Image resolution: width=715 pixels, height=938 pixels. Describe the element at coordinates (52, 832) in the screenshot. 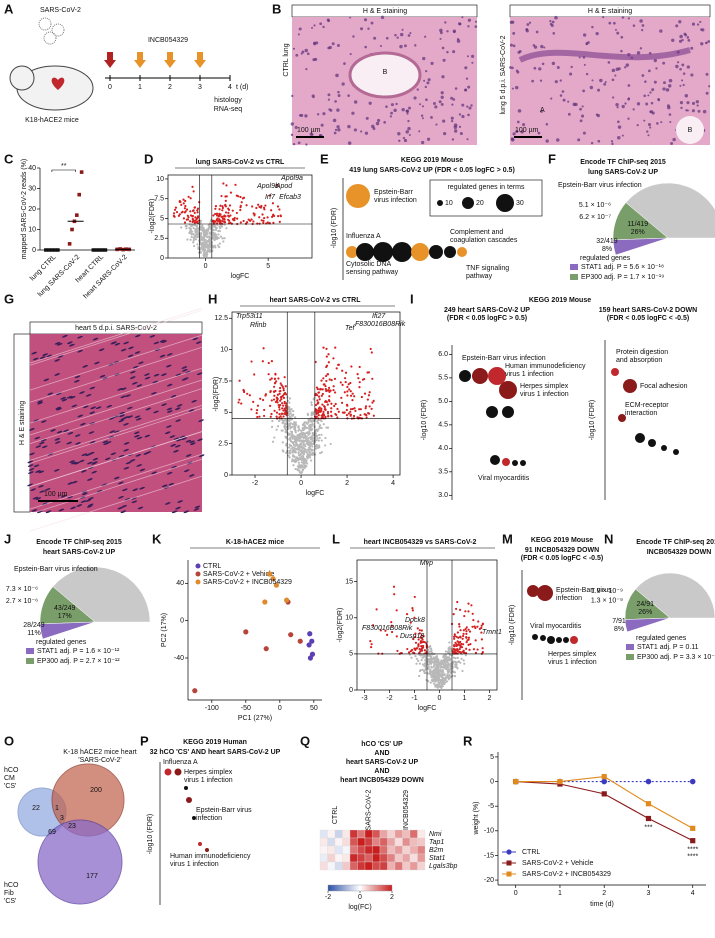

I see `label: 69` at that location.